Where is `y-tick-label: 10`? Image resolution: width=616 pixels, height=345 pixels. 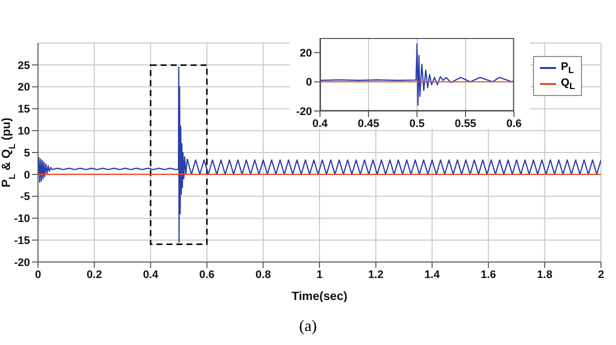 y-tick-label: 10 is located at coordinates (24, 132).